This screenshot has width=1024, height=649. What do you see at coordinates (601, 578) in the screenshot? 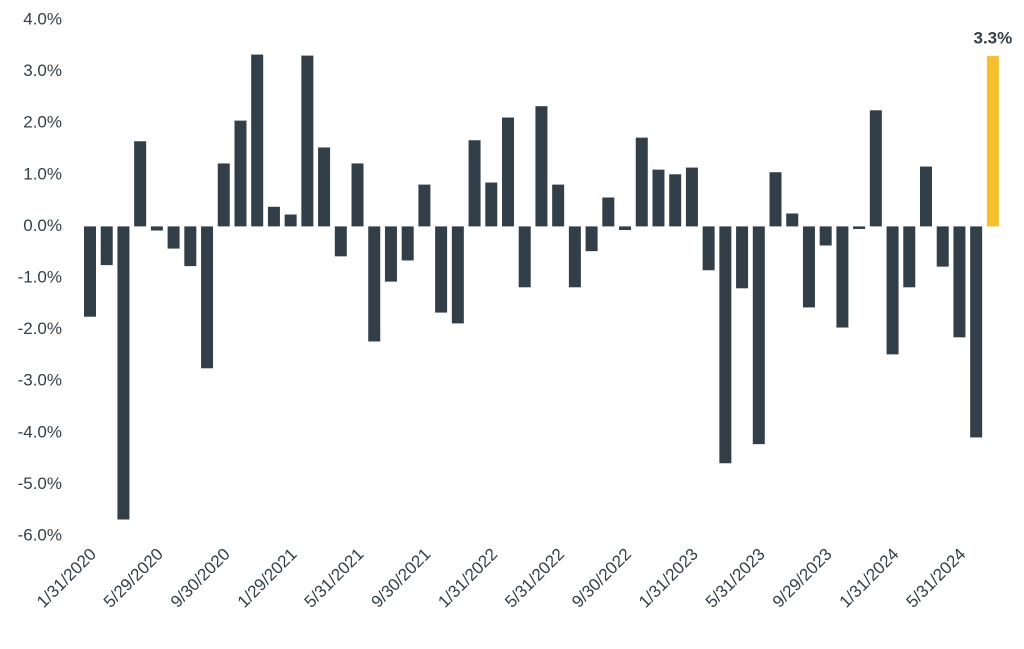
I see `x-tick-label: 9/30/2022` at bounding box center [601, 578].